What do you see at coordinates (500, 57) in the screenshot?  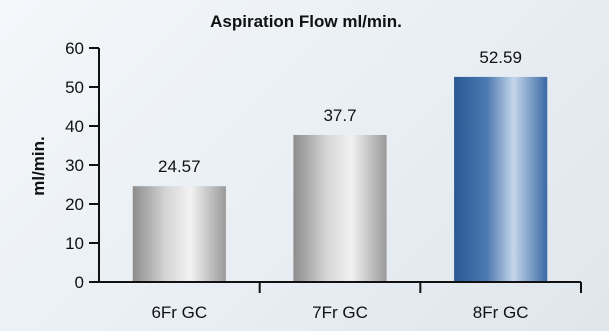 I see `value-label: 52.59` at bounding box center [500, 57].